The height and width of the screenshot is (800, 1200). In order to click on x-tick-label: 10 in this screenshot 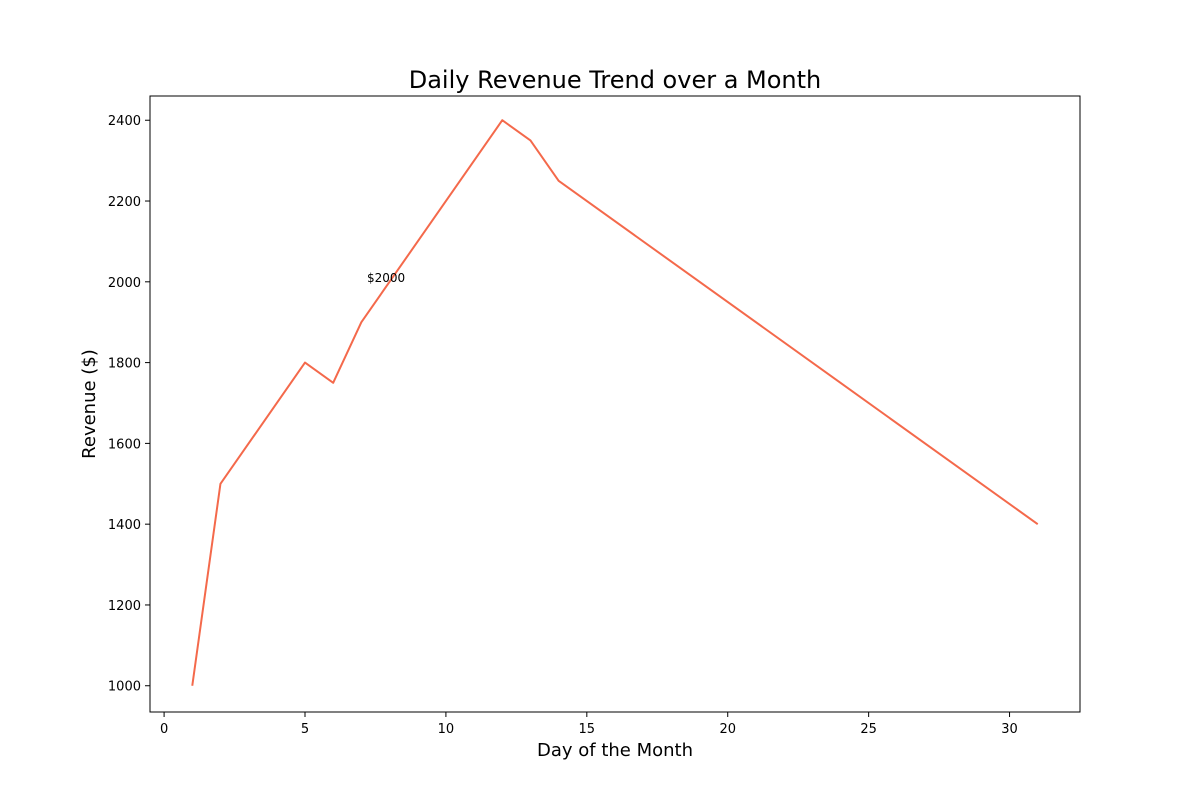, I will do `click(446, 729)`.